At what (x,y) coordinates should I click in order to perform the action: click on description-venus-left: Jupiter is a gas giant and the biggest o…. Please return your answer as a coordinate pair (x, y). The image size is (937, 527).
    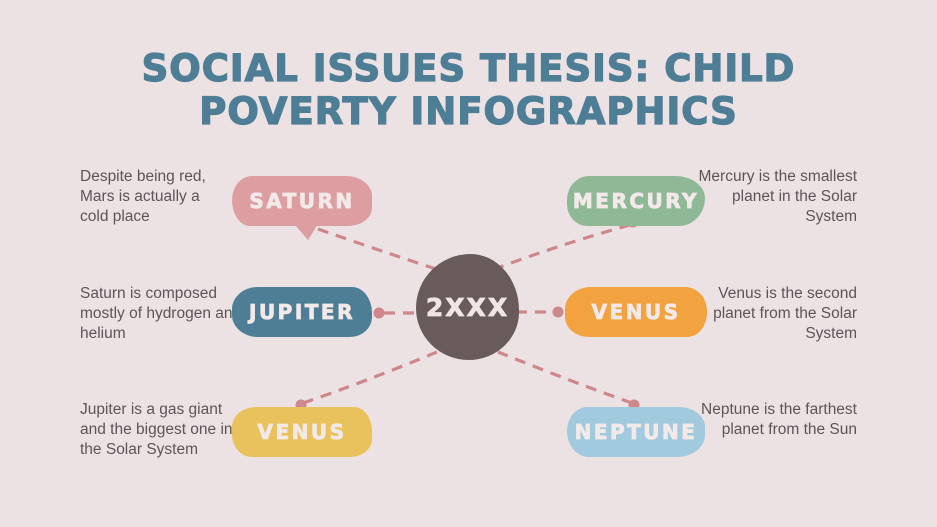
    Looking at the image, I should click on (156, 429).